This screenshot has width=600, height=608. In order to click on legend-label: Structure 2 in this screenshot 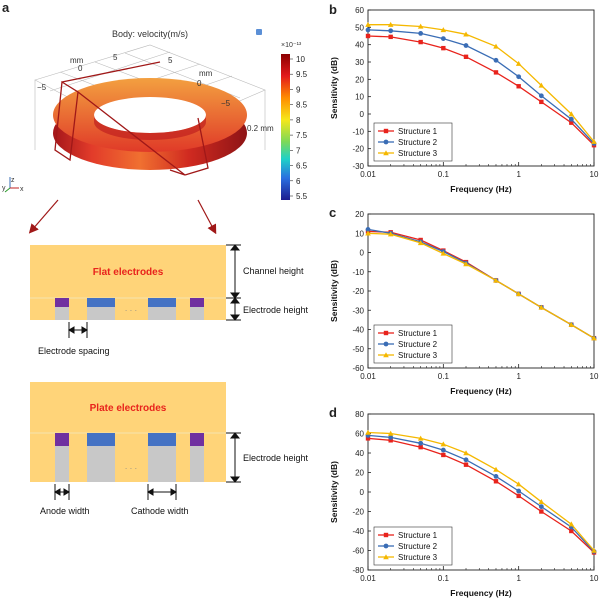, I will do `click(418, 344)`.